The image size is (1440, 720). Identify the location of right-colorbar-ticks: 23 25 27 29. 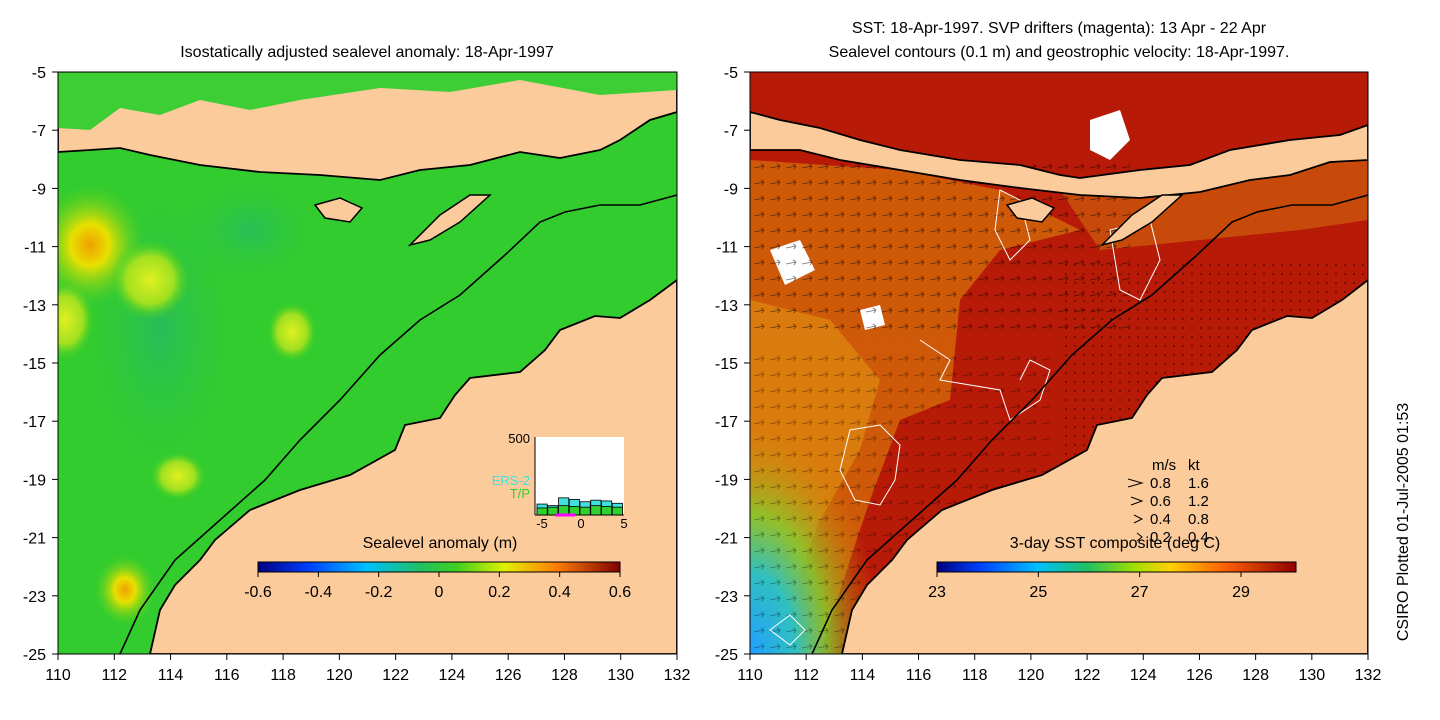
(1089, 586).